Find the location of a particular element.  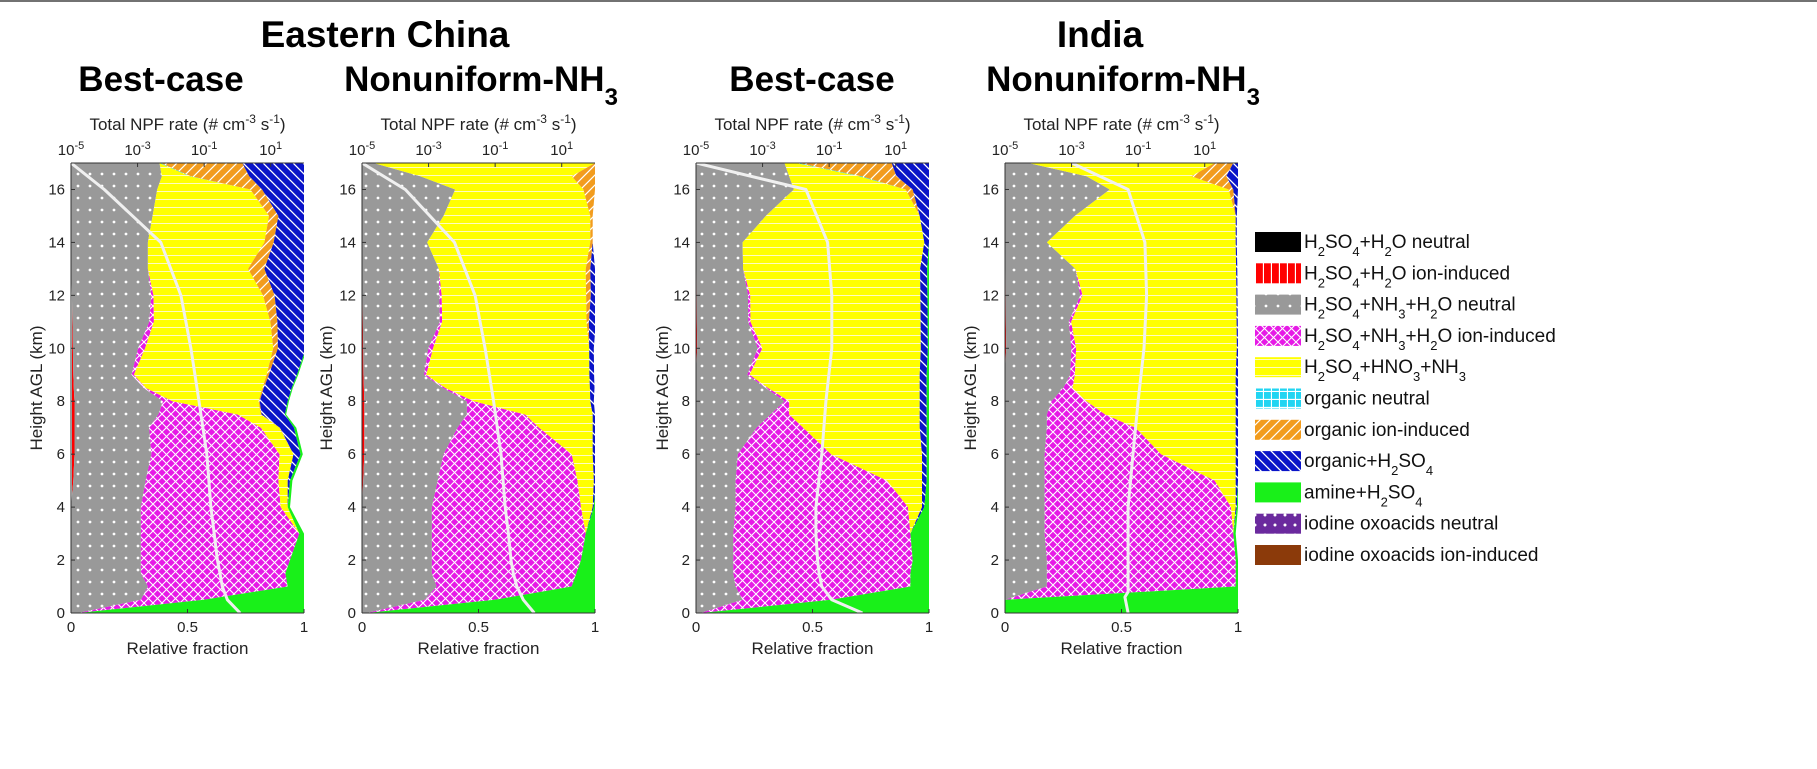

y-axis-label: Height AGL (km) is located at coordinates (662, 387).